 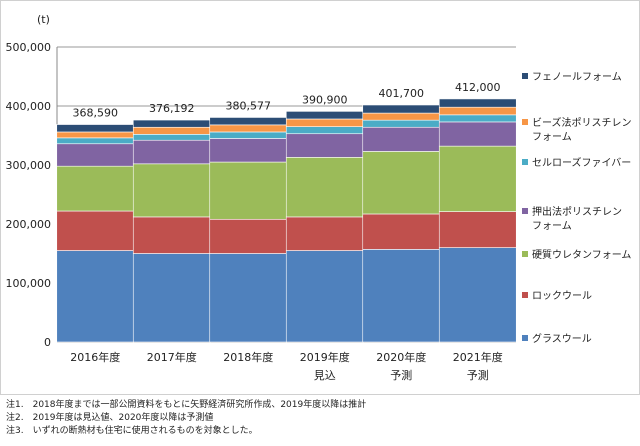 What do you see at coordinates (325, 99) in the screenshot?
I see `bar-total-label: 390,900` at bounding box center [325, 99].